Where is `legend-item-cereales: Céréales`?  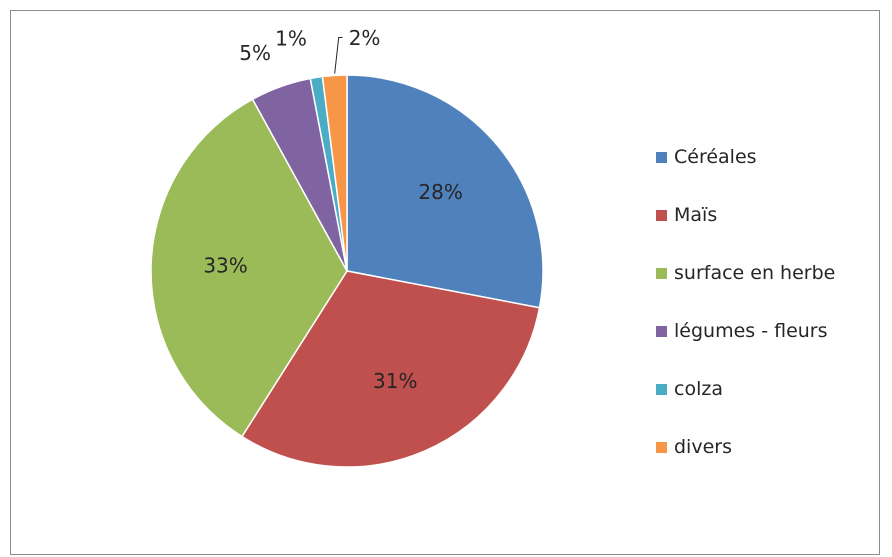 legend-item-cereales: Céréales is located at coordinates (745, 157).